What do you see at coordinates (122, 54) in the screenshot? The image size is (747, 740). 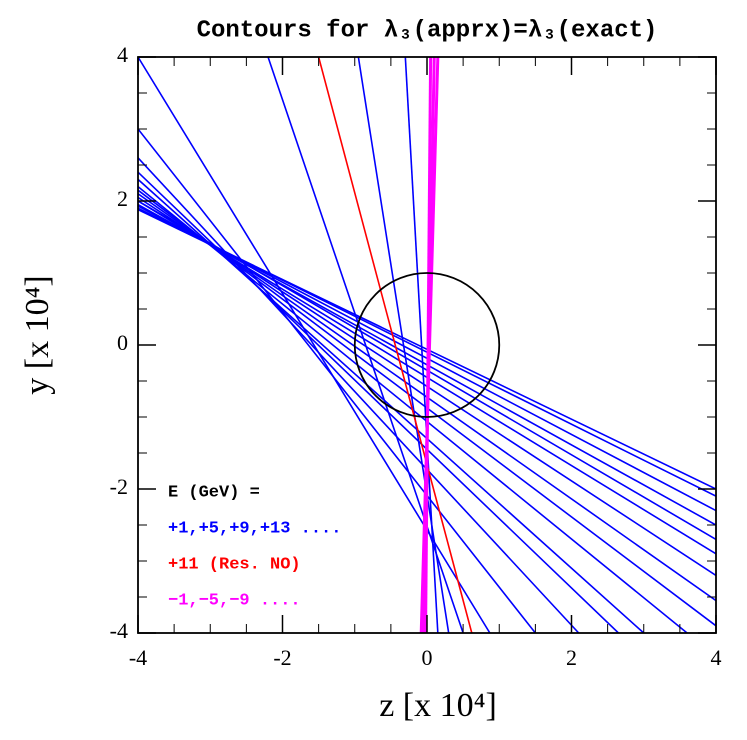 I see `y-tick-label: 4` at bounding box center [122, 54].